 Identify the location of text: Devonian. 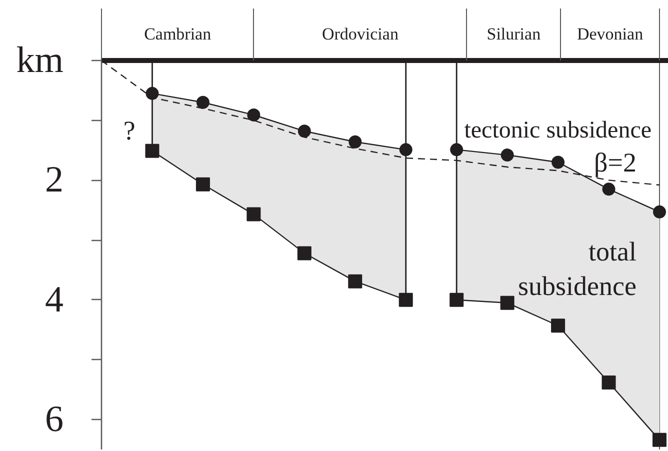
(610, 34).